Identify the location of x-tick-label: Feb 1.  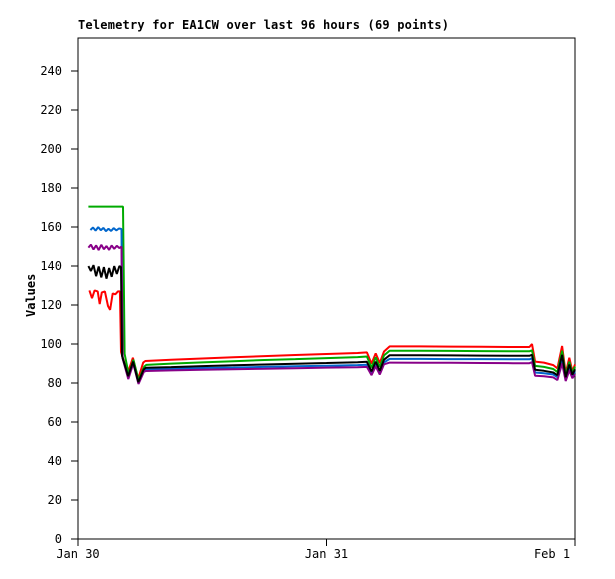
(552, 554).